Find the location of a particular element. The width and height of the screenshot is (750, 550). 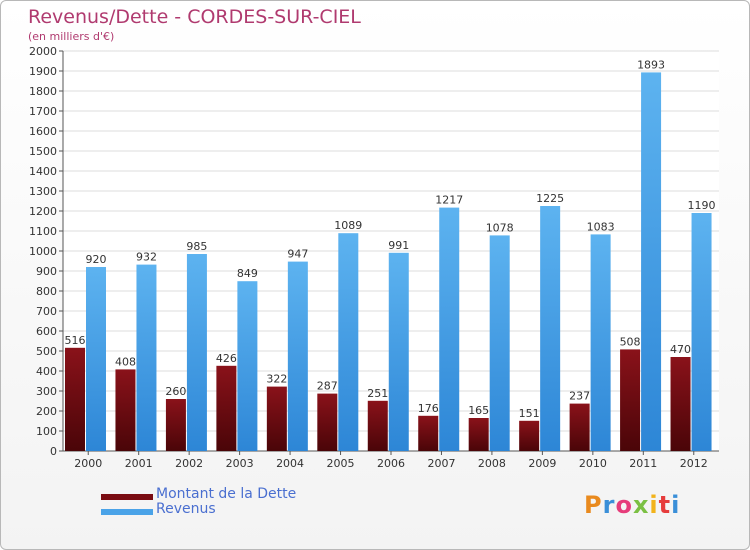

y-tick-label: 700 is located at coordinates (46, 311).